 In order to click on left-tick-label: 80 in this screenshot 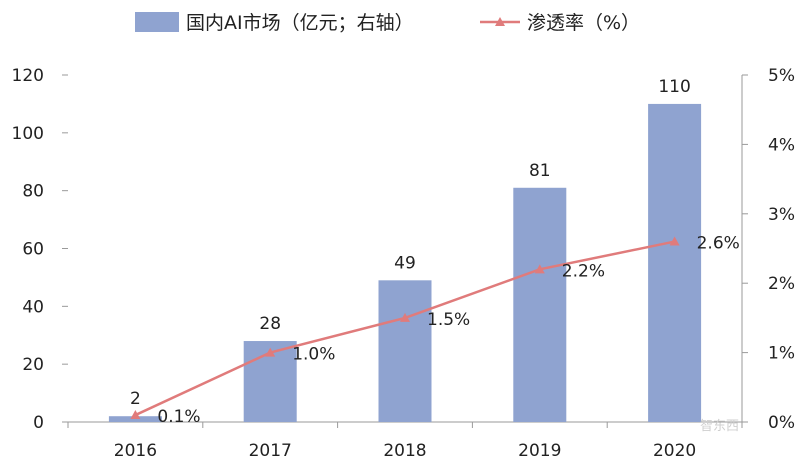, I will do `click(33, 192)`.